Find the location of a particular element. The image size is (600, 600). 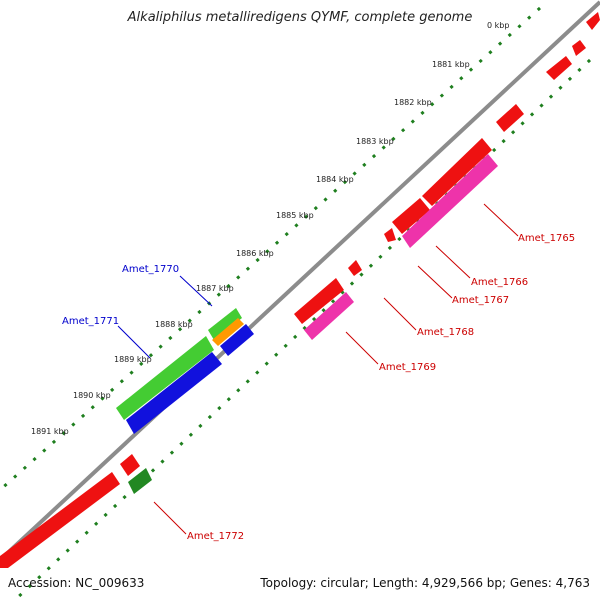

tick-label-1891: 1891 kbp is located at coordinates (50, 431).